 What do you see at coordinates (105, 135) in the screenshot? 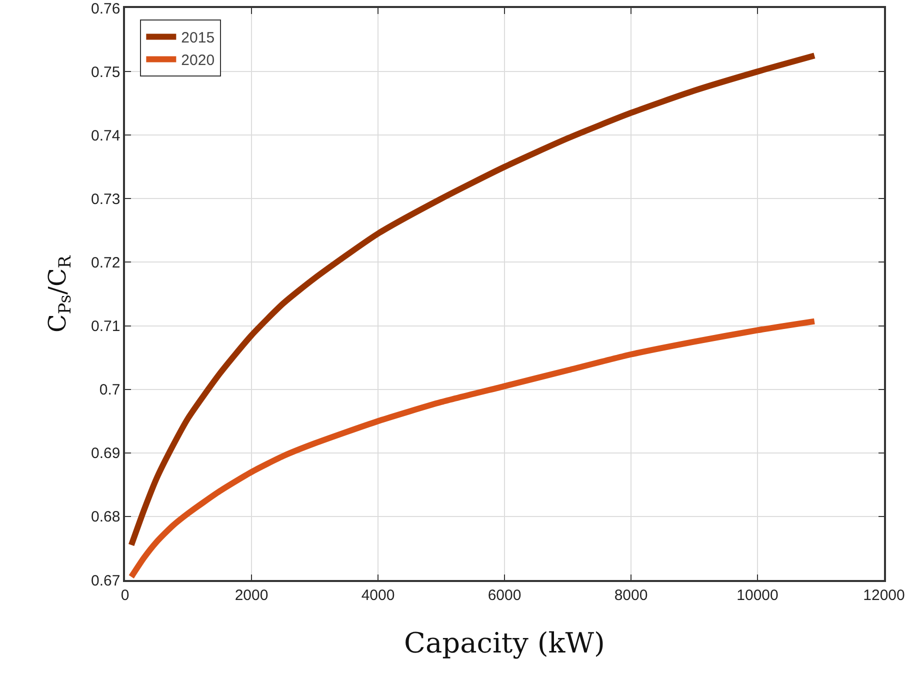
I see `y-tick-label: 0.74` at bounding box center [105, 135].